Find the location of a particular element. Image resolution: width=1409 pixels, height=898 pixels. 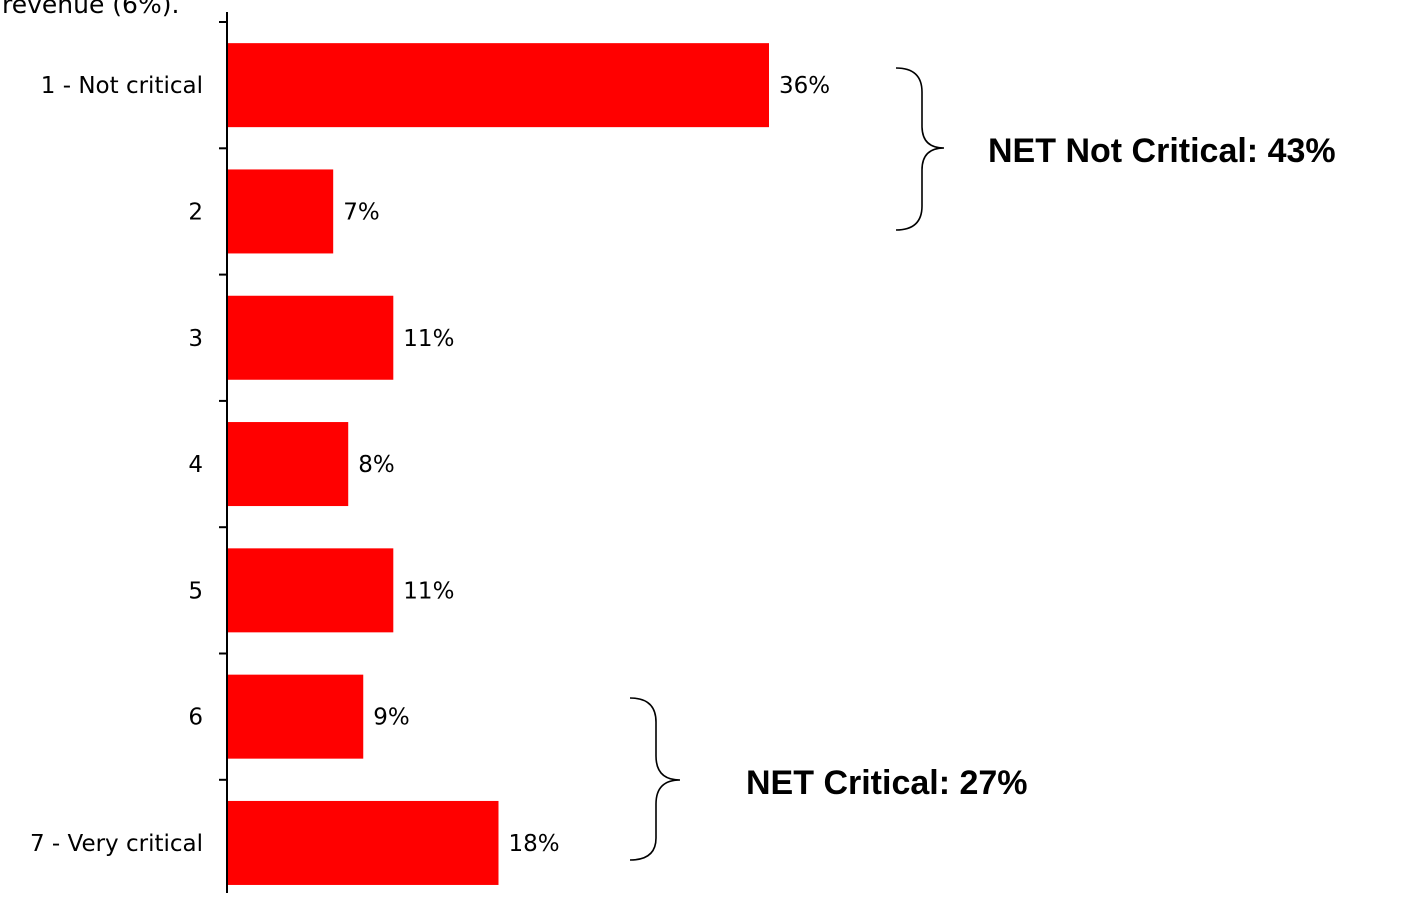

net-not-critical-label: NET Not Critical: 43% is located at coordinates (1162, 151).